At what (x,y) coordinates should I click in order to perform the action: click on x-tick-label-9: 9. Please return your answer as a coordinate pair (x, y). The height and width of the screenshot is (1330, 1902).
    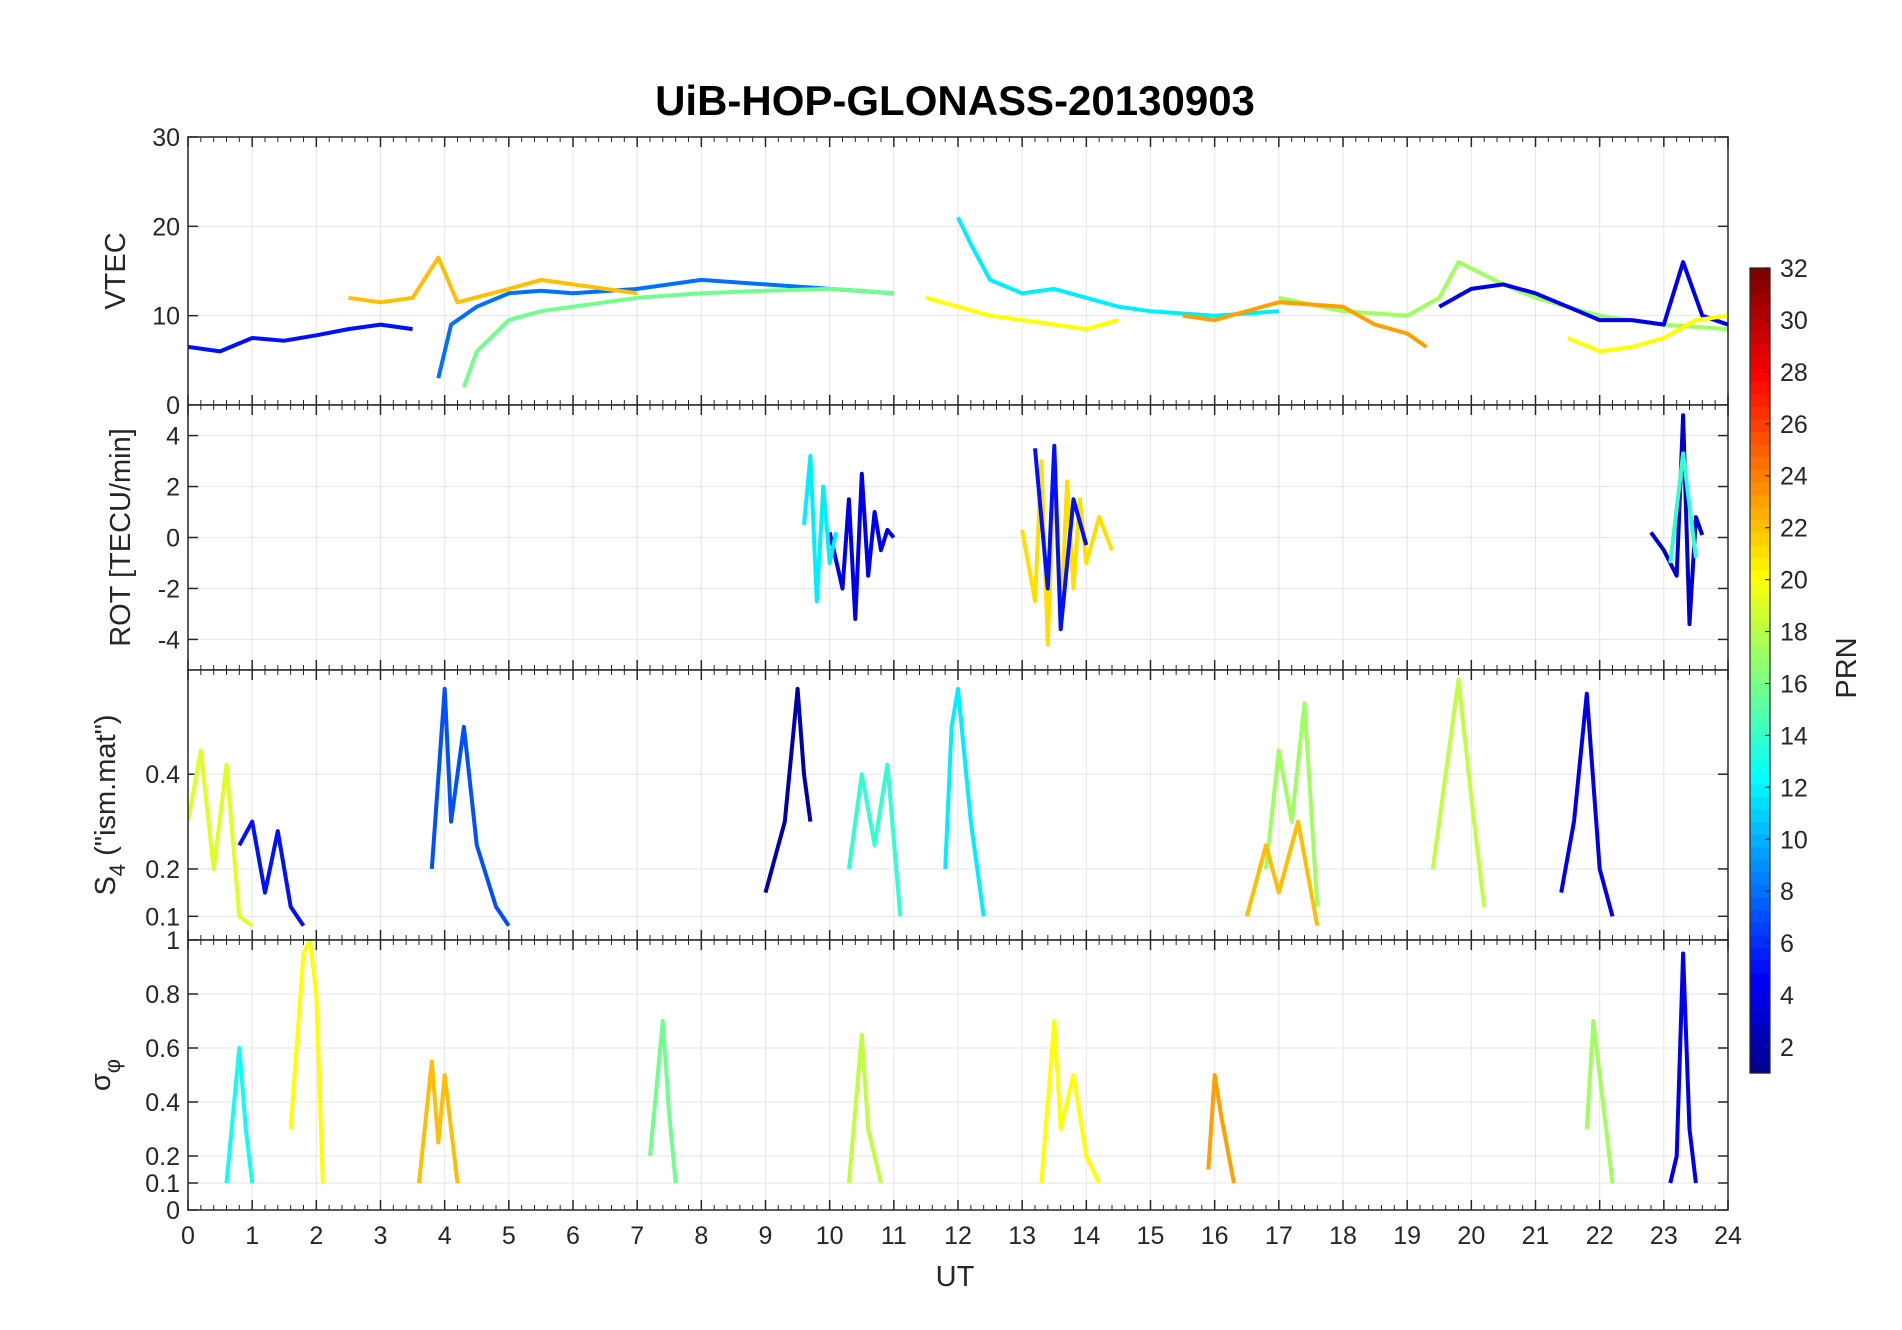
    Looking at the image, I should click on (766, 1236).